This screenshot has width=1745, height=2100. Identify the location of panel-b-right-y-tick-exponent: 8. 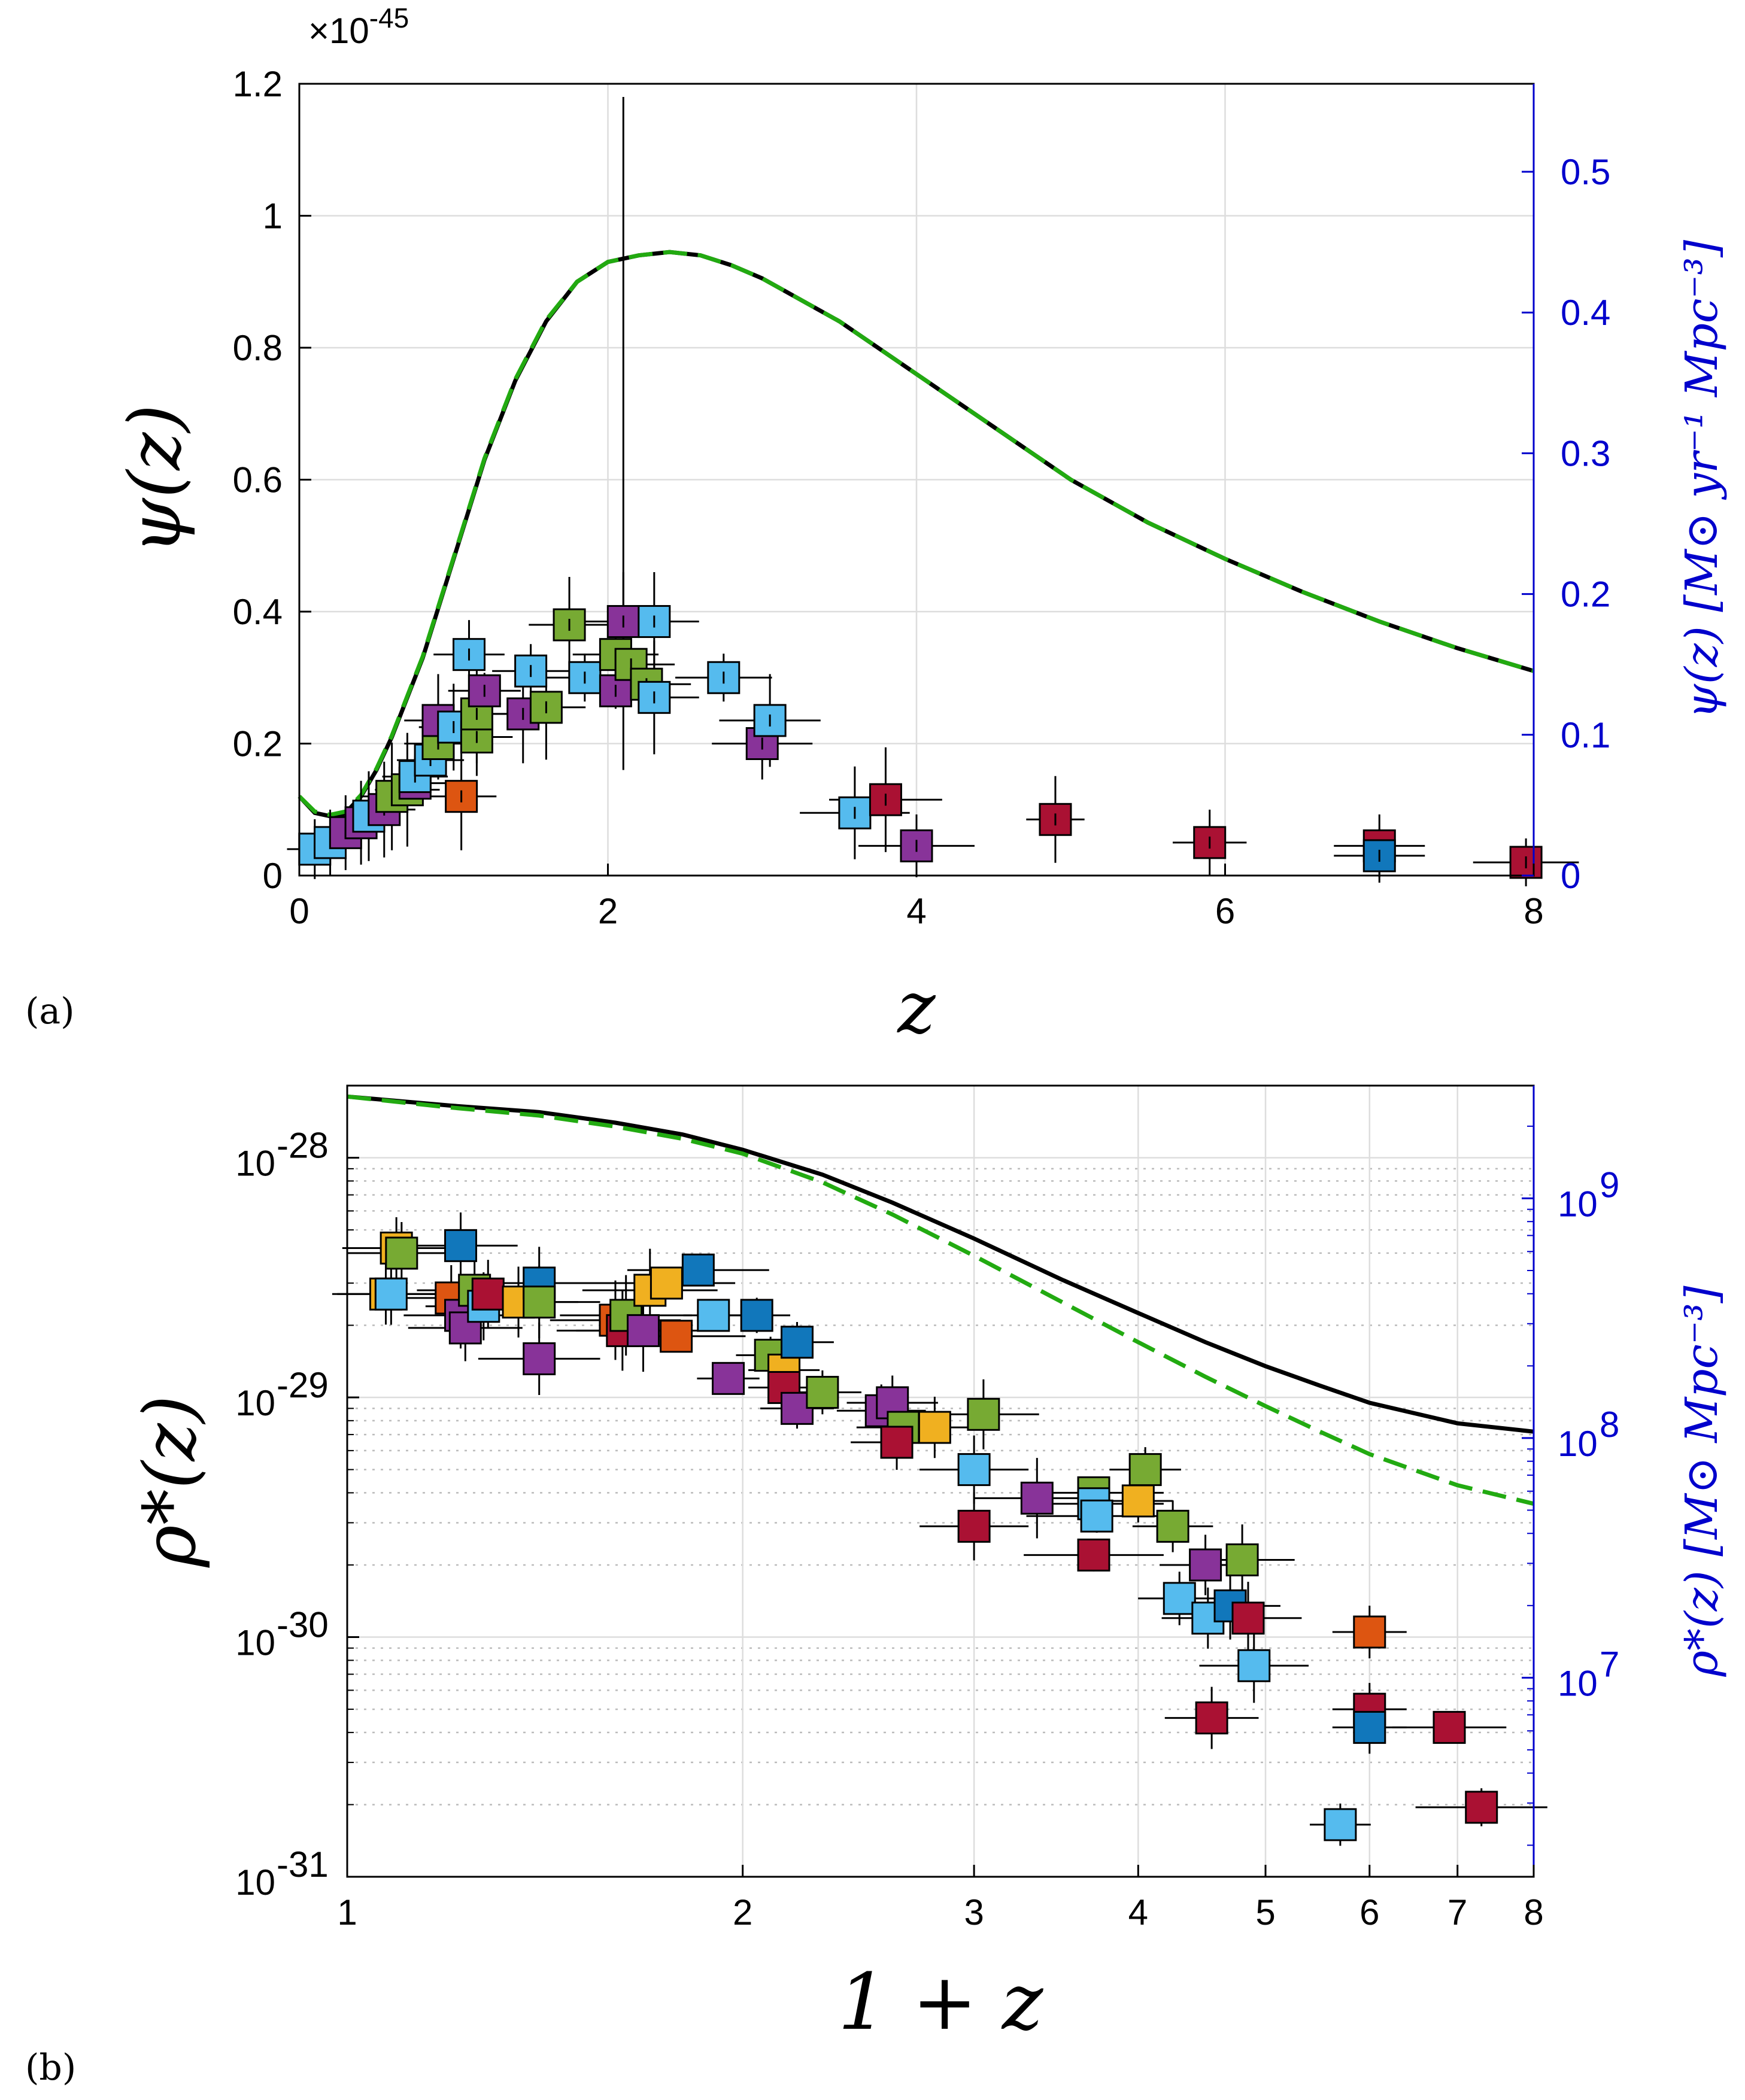
(1609, 1425).